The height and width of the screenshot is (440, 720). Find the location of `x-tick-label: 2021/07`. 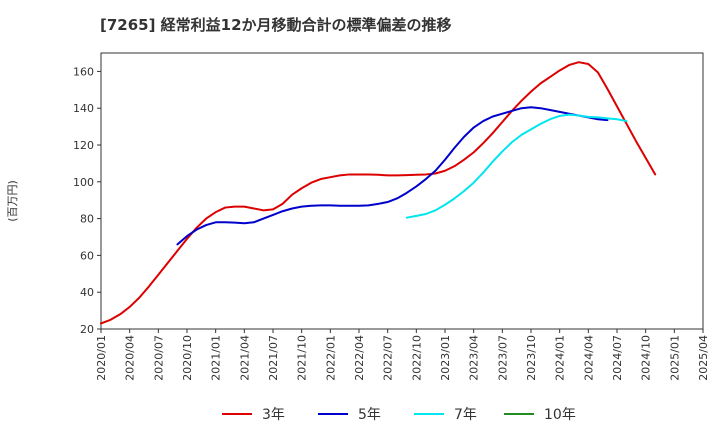

x-tick-label: 2021/07 is located at coordinates (273, 358).